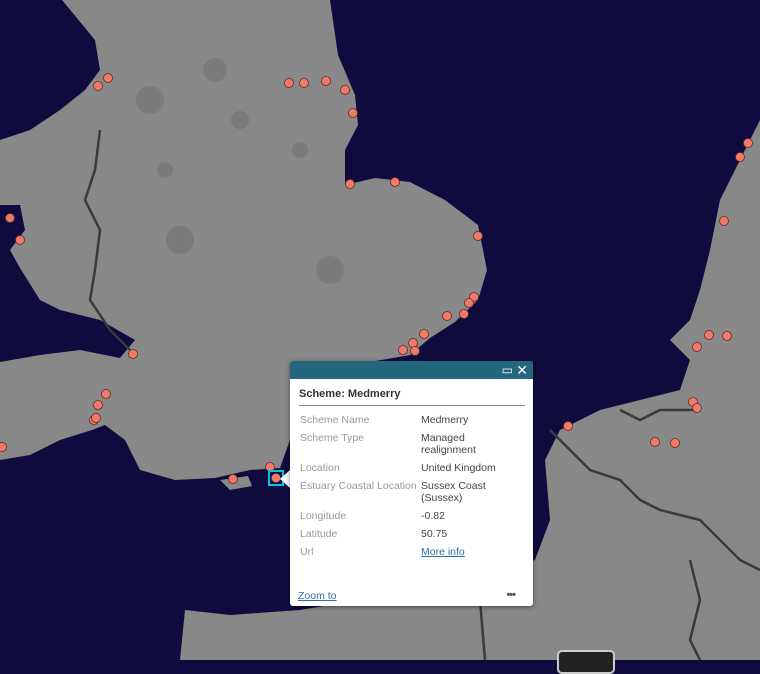 The width and height of the screenshot is (760, 674). I want to click on zoom-to-link: Zoom to, so click(317, 596).